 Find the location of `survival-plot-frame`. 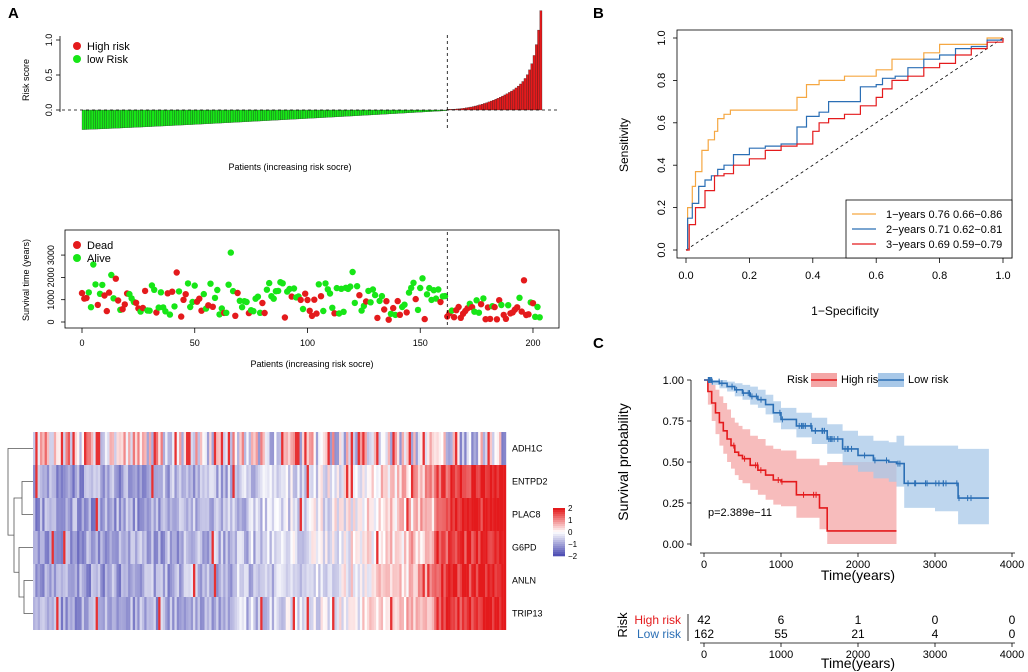

survival-plot-frame is located at coordinates (312, 279).